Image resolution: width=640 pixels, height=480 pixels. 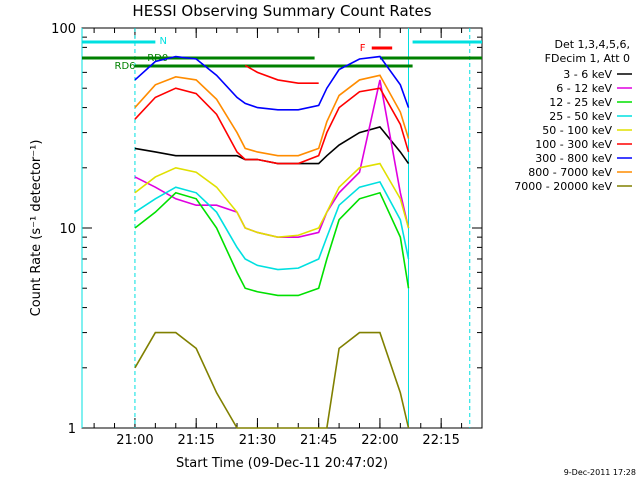 I want to click on annotation-n: N, so click(x=162, y=41).